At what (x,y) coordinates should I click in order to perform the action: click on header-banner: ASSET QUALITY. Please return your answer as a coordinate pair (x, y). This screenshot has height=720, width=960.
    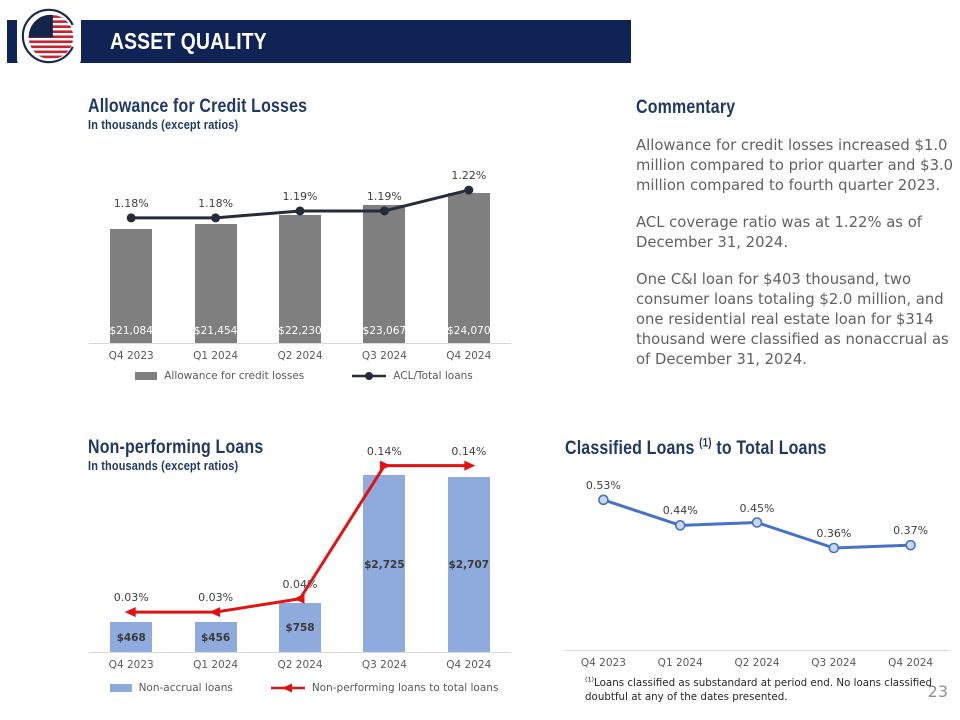
    Looking at the image, I should click on (319, 41).